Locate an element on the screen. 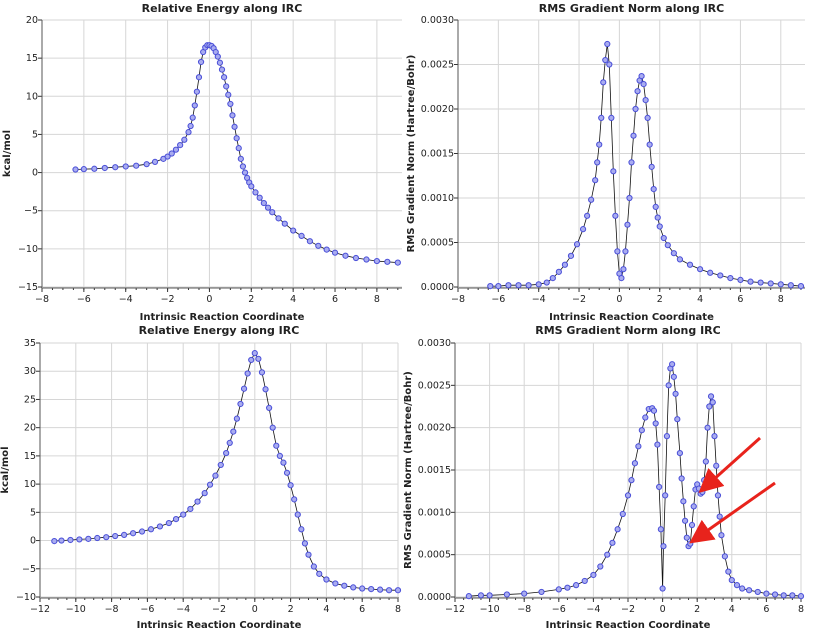 This screenshot has height=635, width=817. x-tick-label: −10 is located at coordinates (490, 609).